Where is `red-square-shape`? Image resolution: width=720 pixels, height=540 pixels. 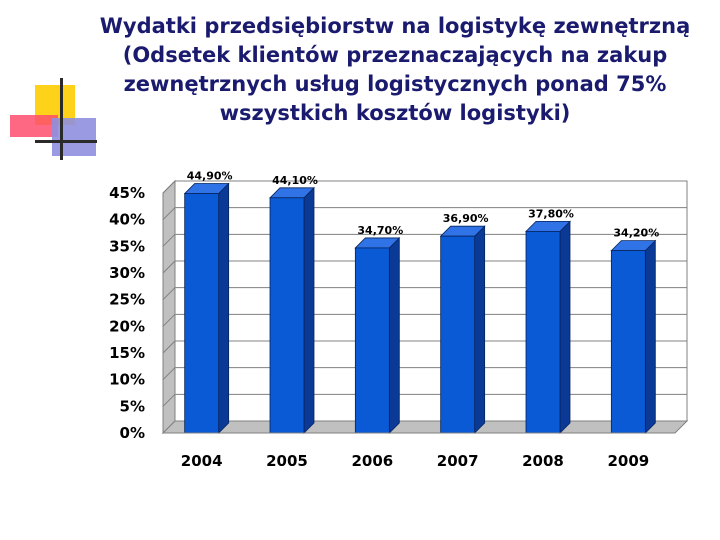 red-square-shape is located at coordinates (34, 126).